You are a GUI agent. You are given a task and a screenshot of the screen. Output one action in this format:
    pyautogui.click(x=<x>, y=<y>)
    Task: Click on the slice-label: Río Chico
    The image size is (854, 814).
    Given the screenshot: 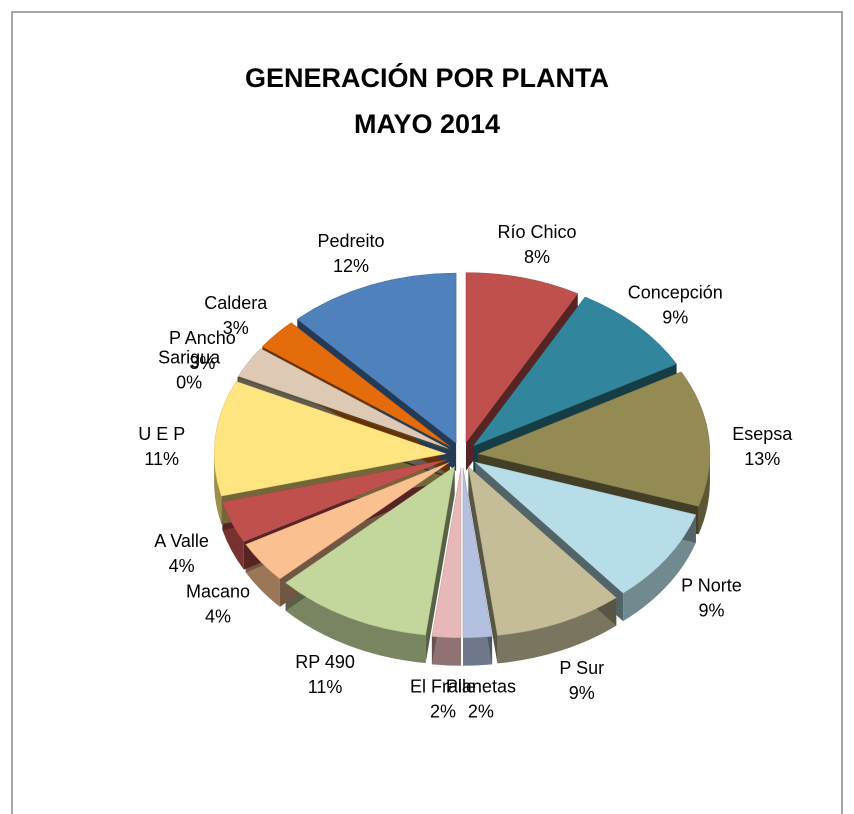 What is the action you would take?
    pyautogui.click(x=536, y=232)
    